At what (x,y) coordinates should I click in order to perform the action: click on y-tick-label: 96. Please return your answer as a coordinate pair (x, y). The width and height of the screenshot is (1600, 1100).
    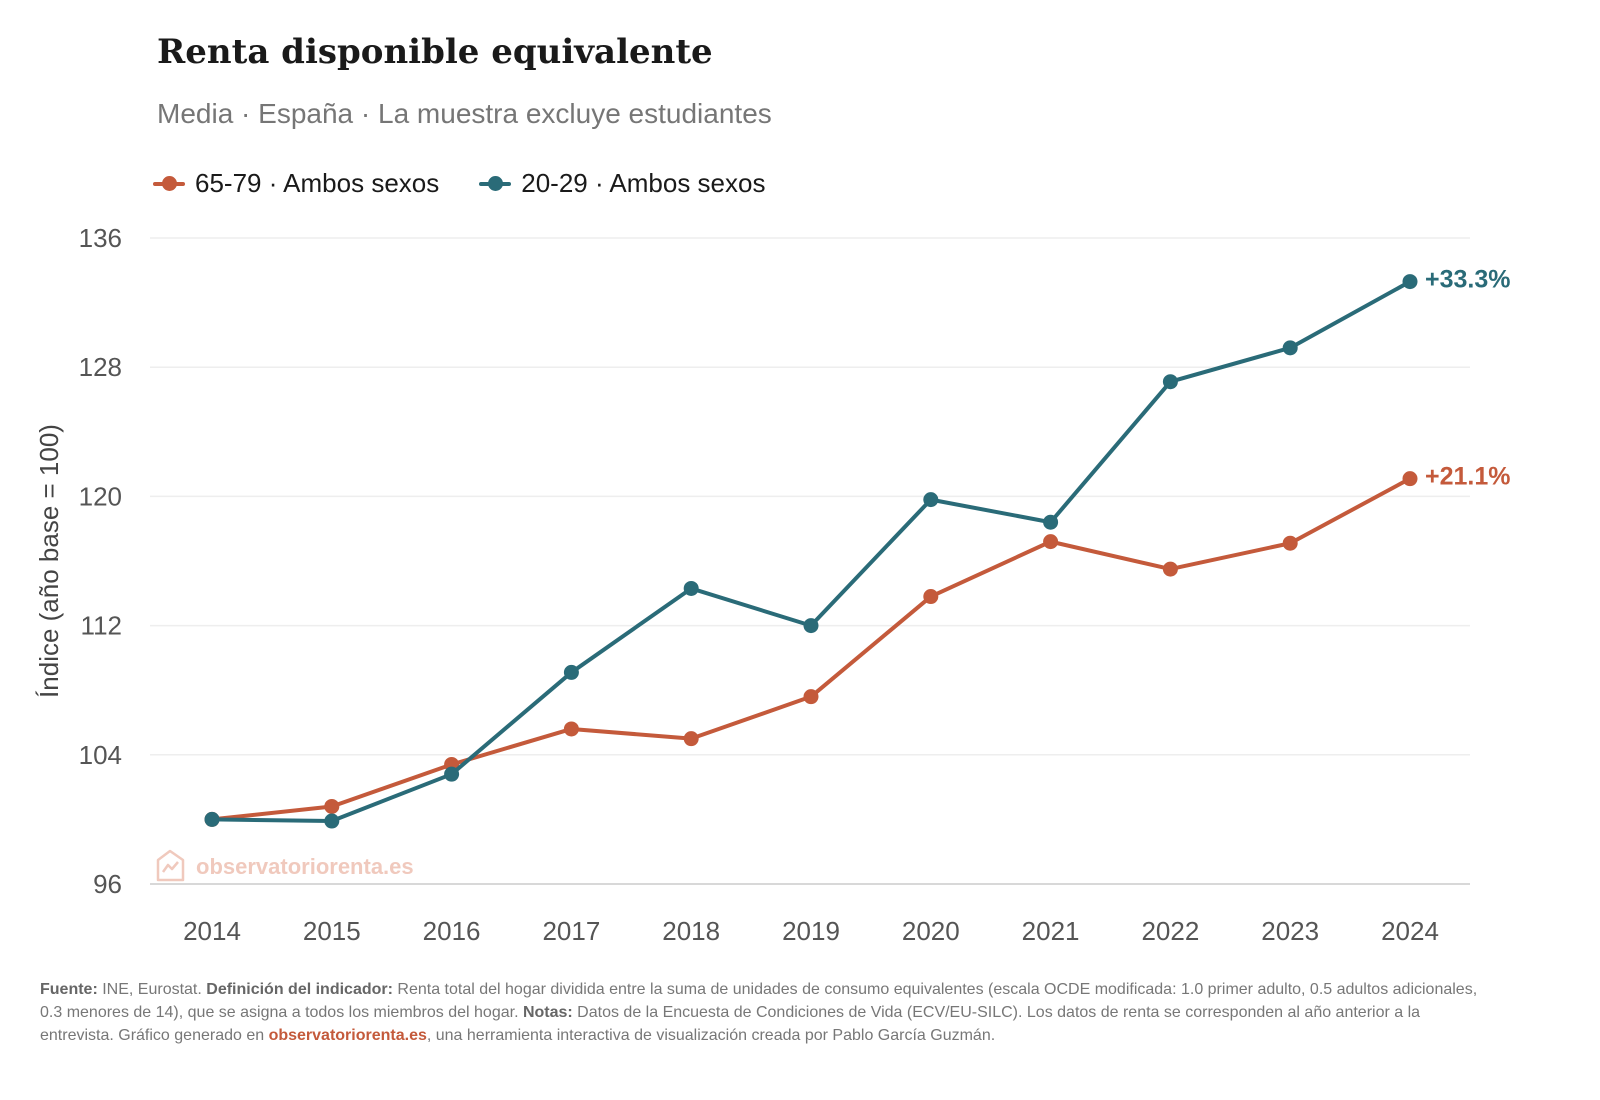
    Looking at the image, I should click on (107, 884).